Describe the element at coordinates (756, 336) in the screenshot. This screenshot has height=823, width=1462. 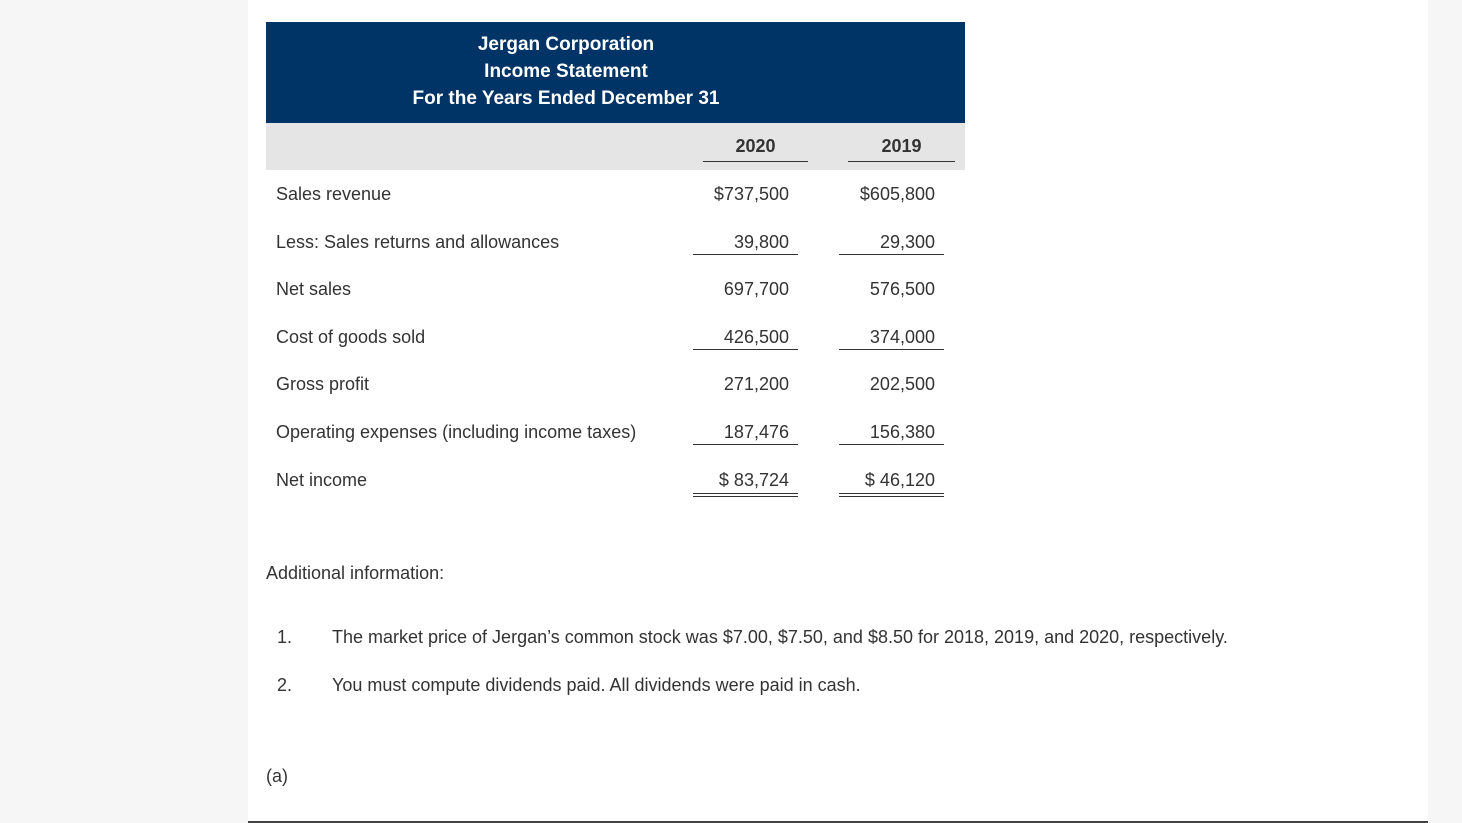
I see `cell-value: 426,500` at that location.